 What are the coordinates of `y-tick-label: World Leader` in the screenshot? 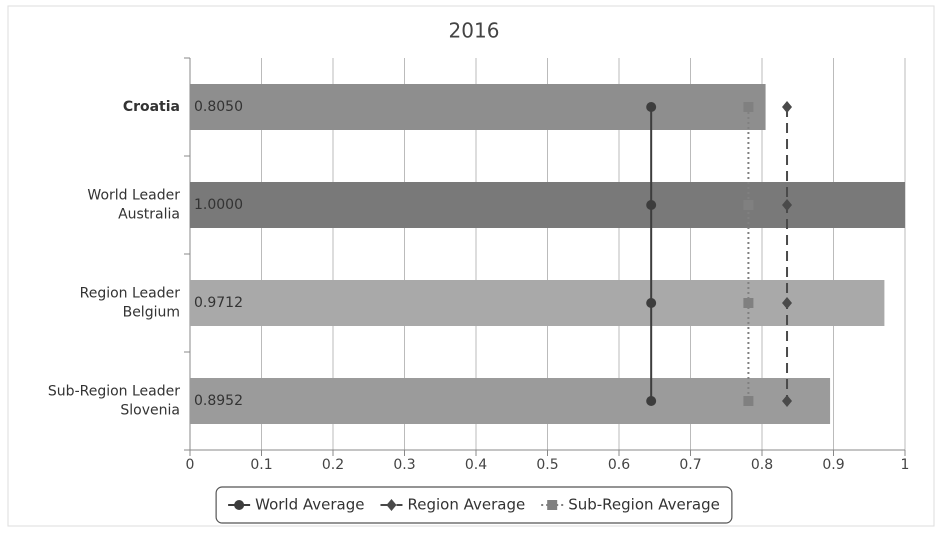 It's located at (133, 196).